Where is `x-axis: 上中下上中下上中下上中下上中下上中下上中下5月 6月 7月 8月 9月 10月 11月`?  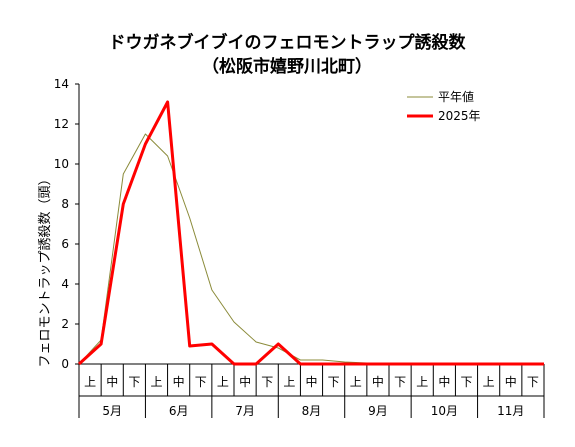
x-axis: 上中下上中下上中下上中下上中下上中下上中下5月 6月 7月 8月 9月 10月 11月 is located at coordinates (311, 390).